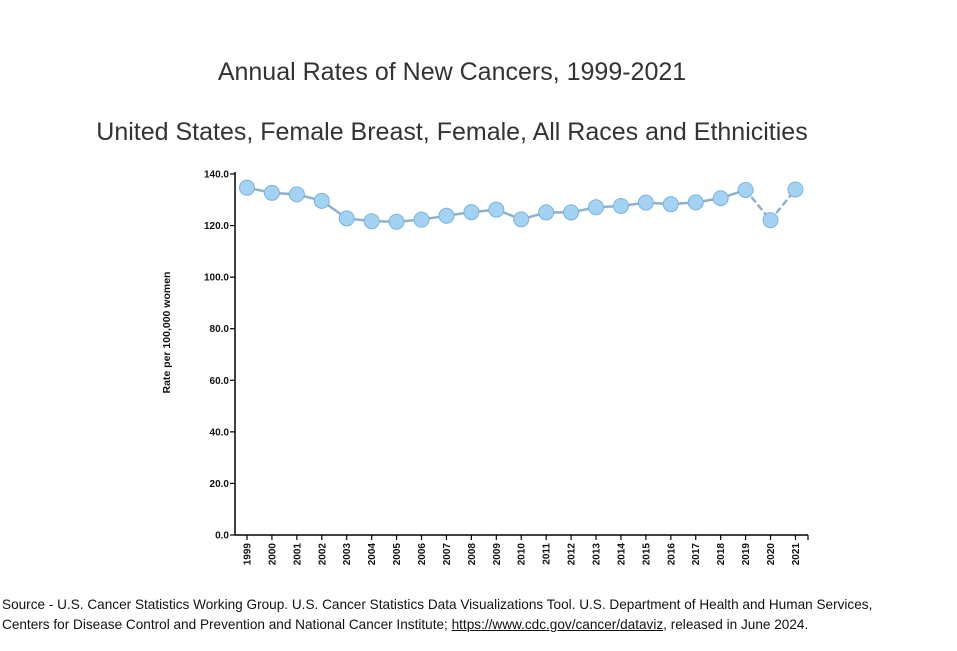 This screenshot has width=957, height=651. I want to click on x-tick-label: 2006, so click(422, 554).